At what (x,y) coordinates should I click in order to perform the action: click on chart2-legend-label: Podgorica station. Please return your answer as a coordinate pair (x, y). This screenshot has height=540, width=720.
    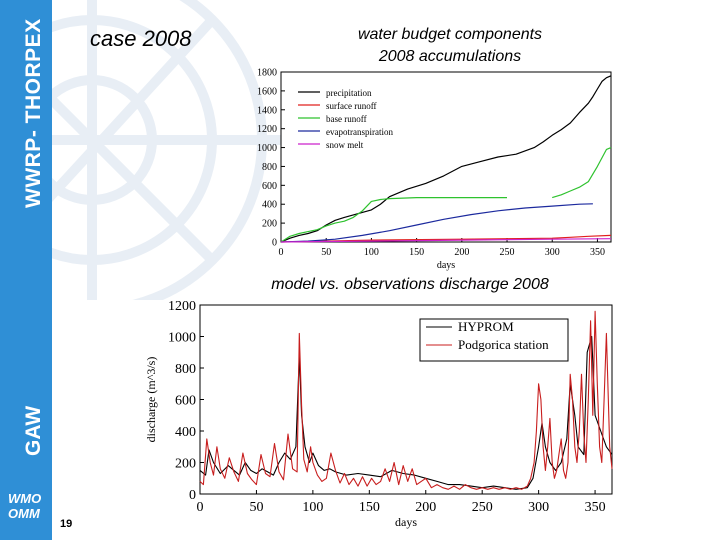
    Looking at the image, I should click on (503, 344).